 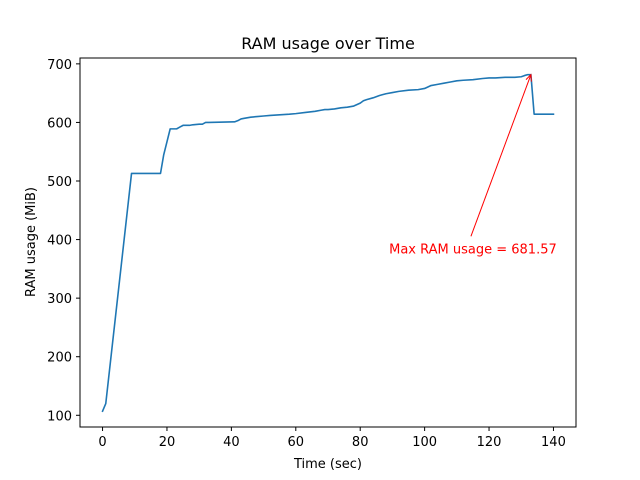 I want to click on y-tick-label: 600, so click(x=59, y=123).